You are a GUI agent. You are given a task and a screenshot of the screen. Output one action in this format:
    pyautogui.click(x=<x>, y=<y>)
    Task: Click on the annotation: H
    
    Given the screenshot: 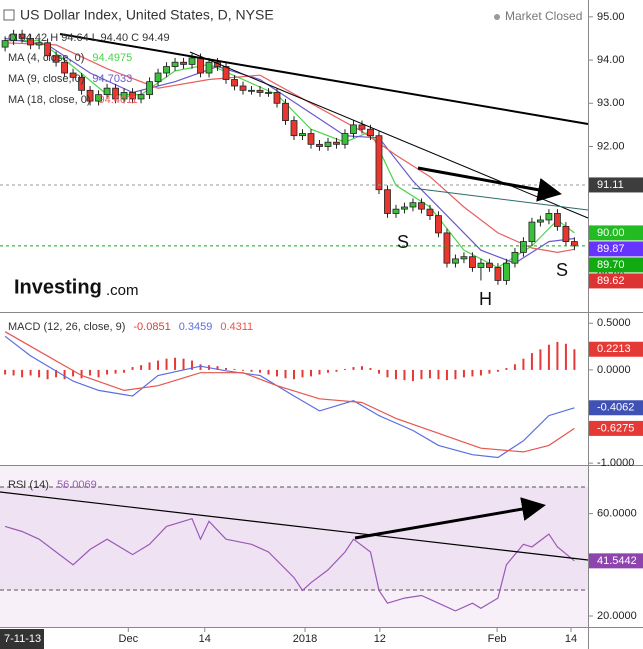 What is the action you would take?
    pyautogui.click(x=485, y=299)
    